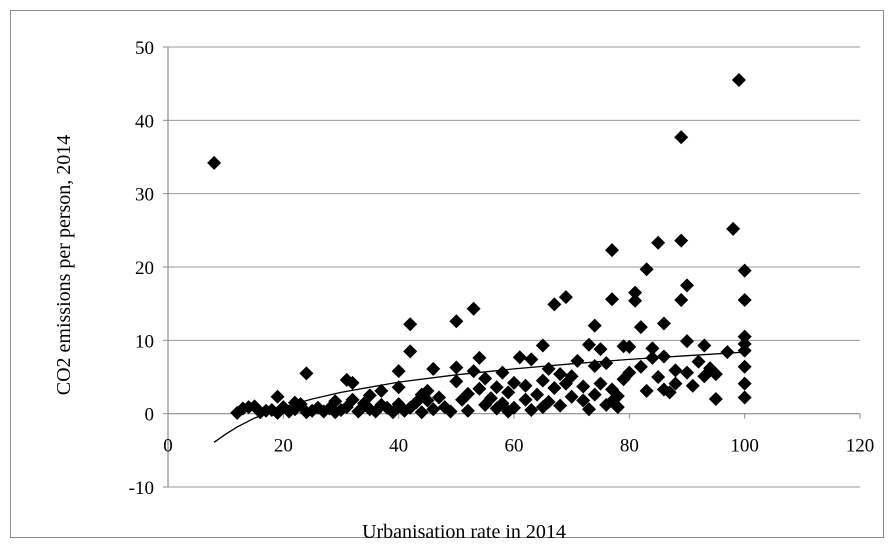 The height and width of the screenshot is (548, 896). What do you see at coordinates (144, 48) in the screenshot?
I see `y-tick-label: 50` at bounding box center [144, 48].